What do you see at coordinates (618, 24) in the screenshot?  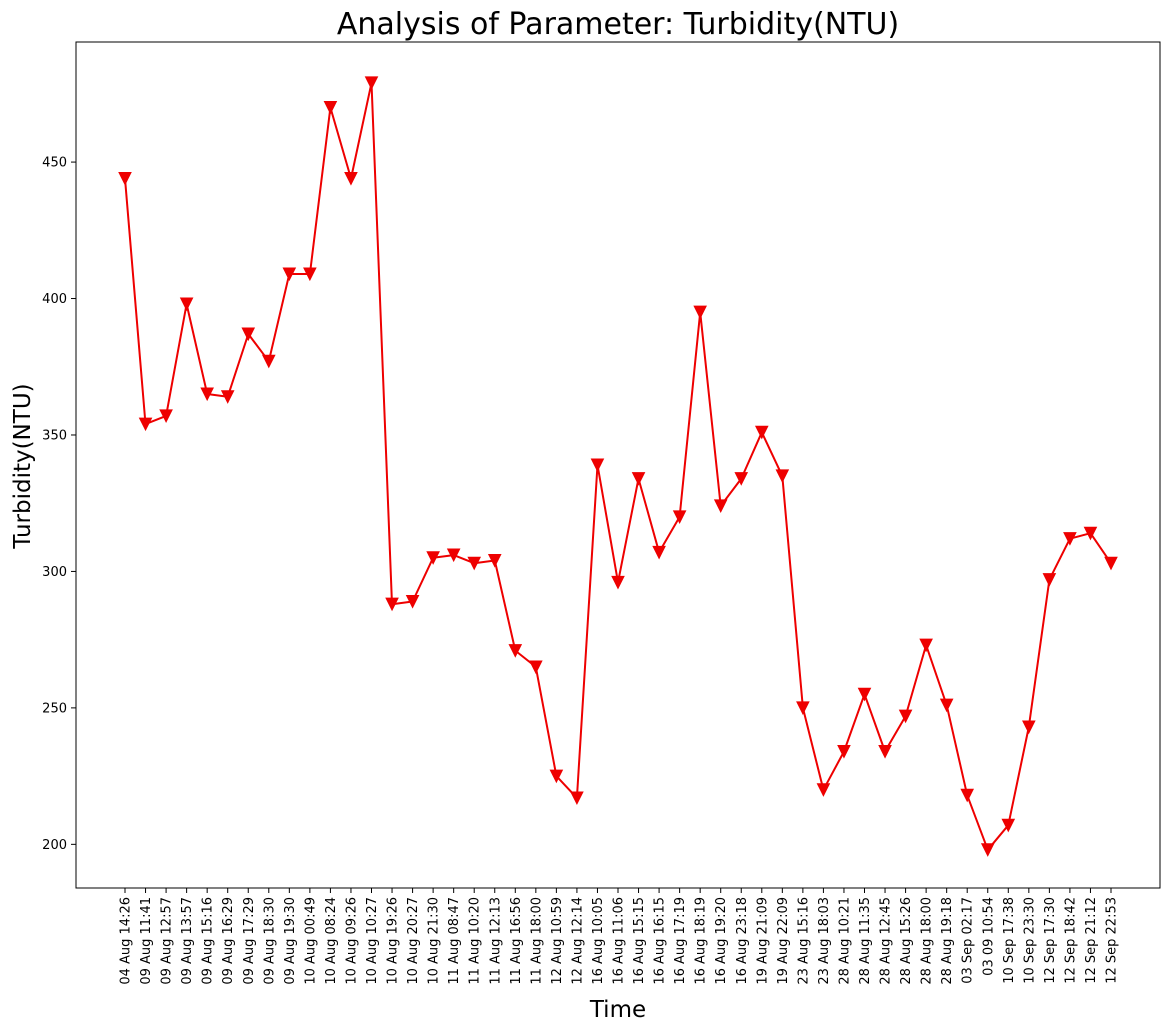 I see `chart-title: Analysis of Parameter: Turbidity(NTU)` at bounding box center [618, 24].